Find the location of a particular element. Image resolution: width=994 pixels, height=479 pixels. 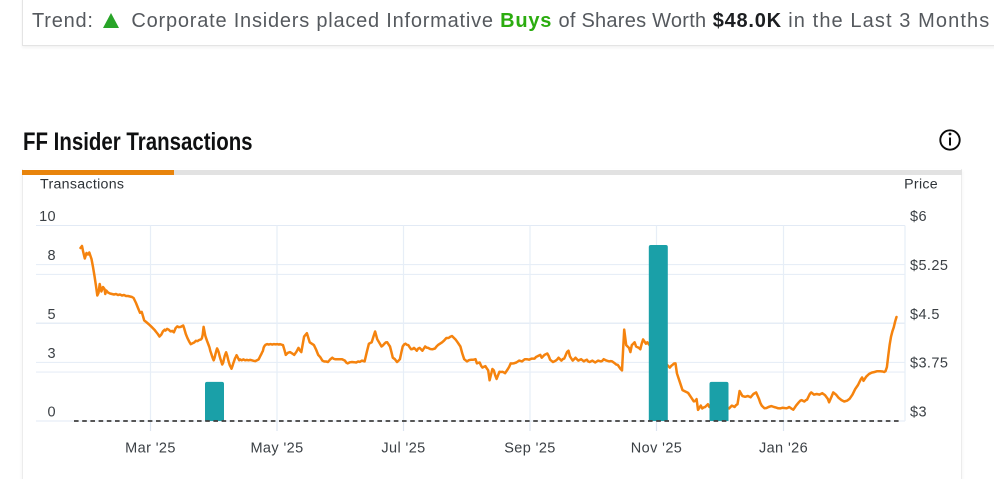

svg-text: Jan '26 is located at coordinates (783, 449).